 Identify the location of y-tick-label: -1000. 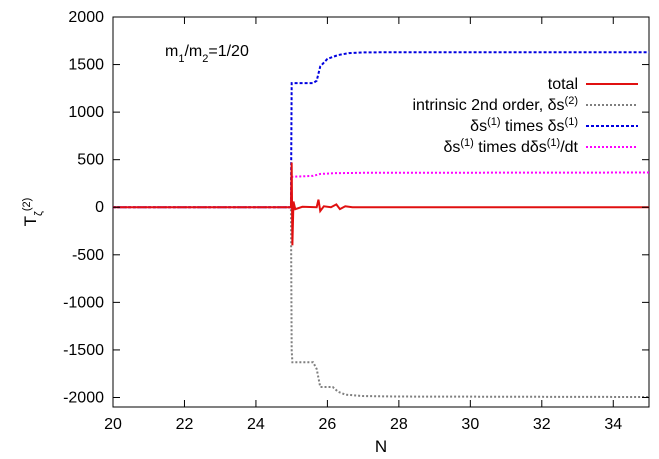
(83, 302).